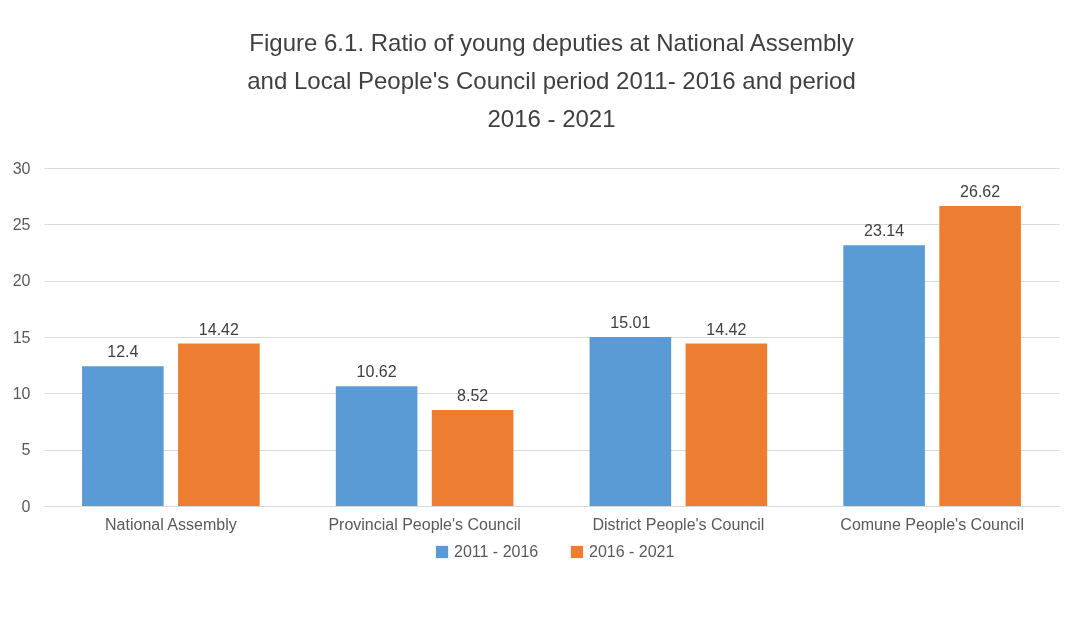 The width and height of the screenshot is (1083, 637). What do you see at coordinates (630, 322) in the screenshot?
I see `data-label: 15.01` at bounding box center [630, 322].